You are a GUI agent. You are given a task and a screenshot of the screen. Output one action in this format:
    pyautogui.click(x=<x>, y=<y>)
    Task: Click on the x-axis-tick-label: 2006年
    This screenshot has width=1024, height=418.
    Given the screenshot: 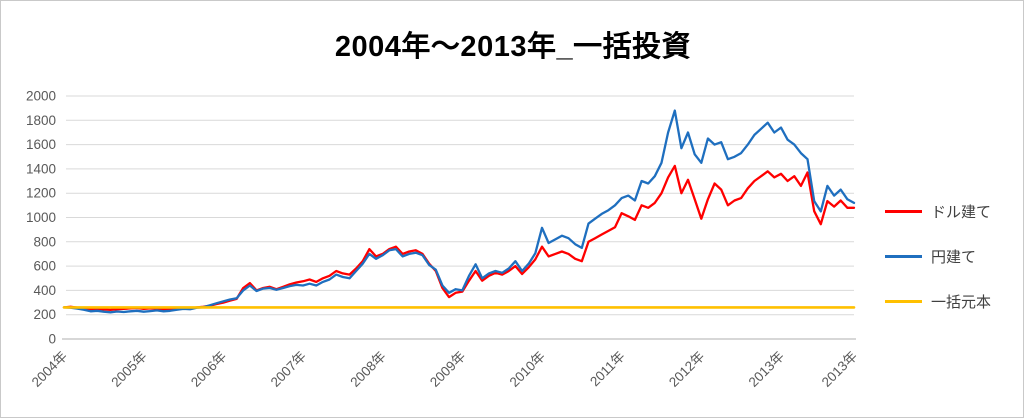 What is the action you would take?
    pyautogui.click(x=208, y=369)
    